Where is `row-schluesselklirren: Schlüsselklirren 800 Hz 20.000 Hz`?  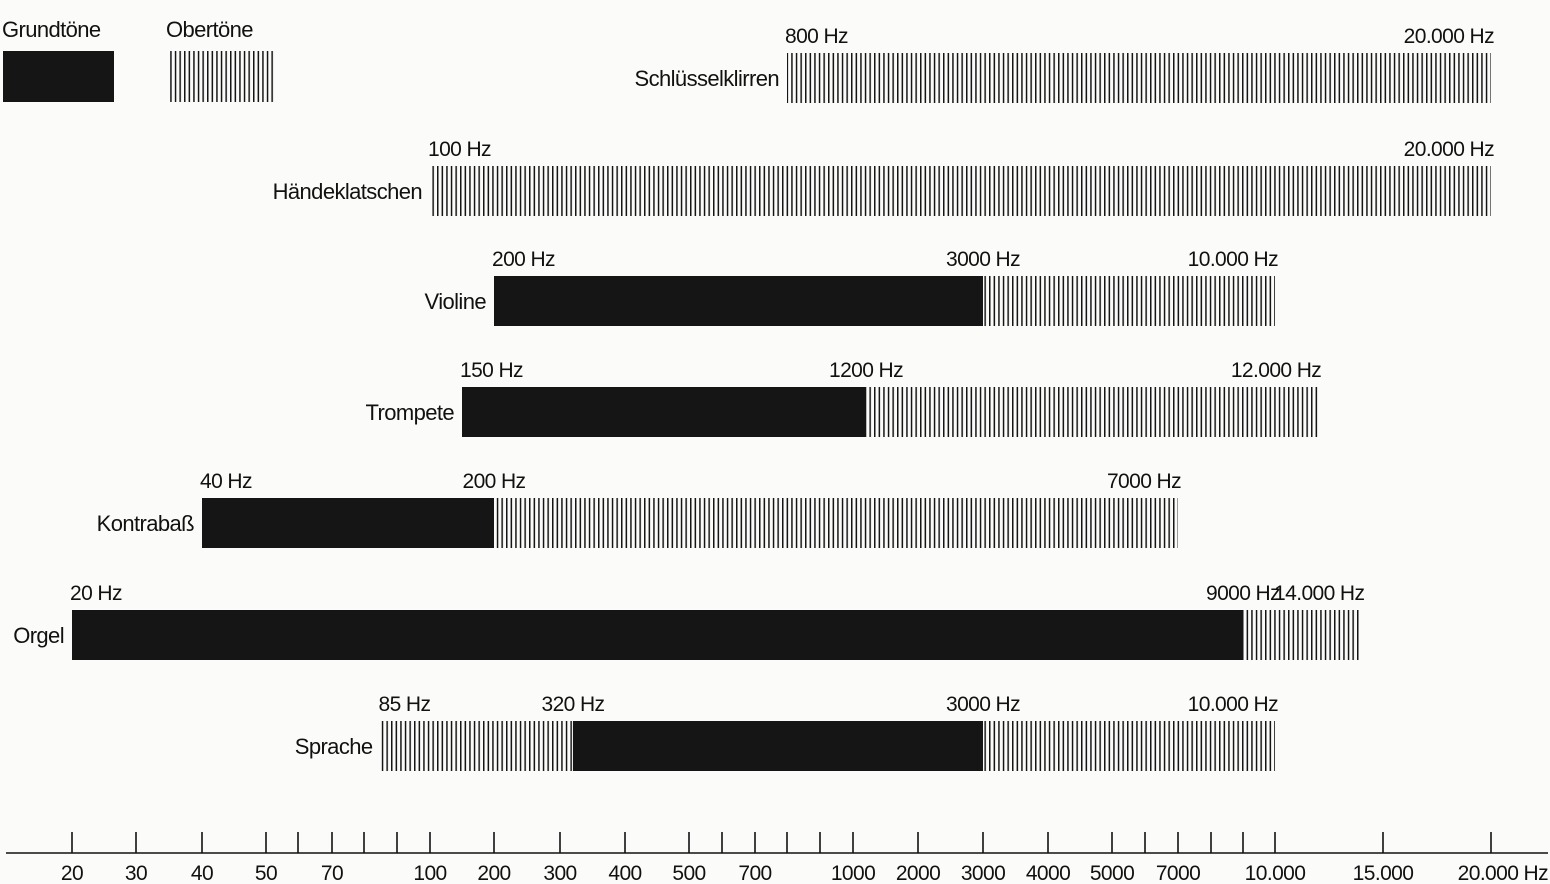 row-schluesselklirren: Schlüsselklirren 800 Hz 20.000 Hz is located at coordinates (1065, 64).